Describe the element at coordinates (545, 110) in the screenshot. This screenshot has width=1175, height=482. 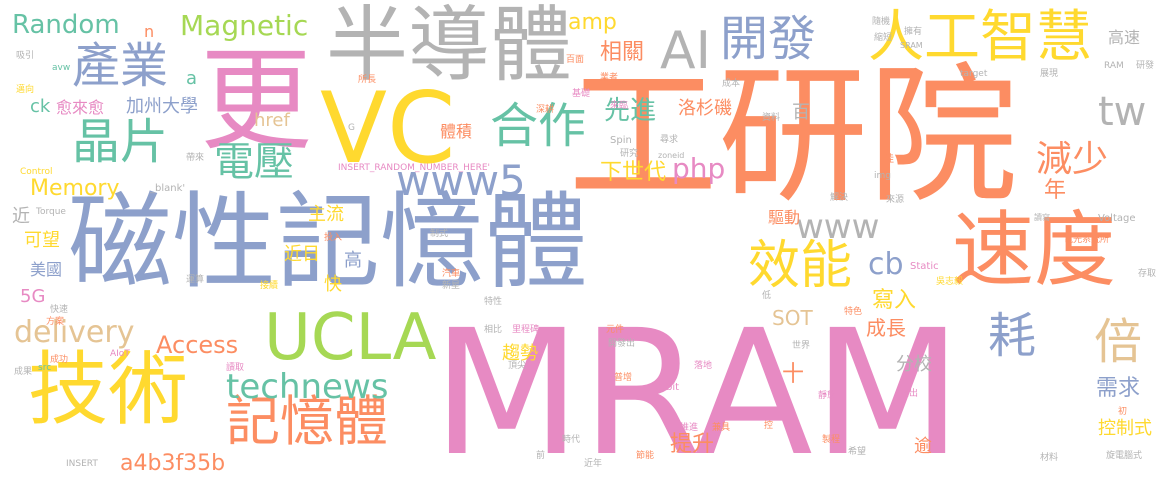
I see `word-deepen: 深耕` at that location.